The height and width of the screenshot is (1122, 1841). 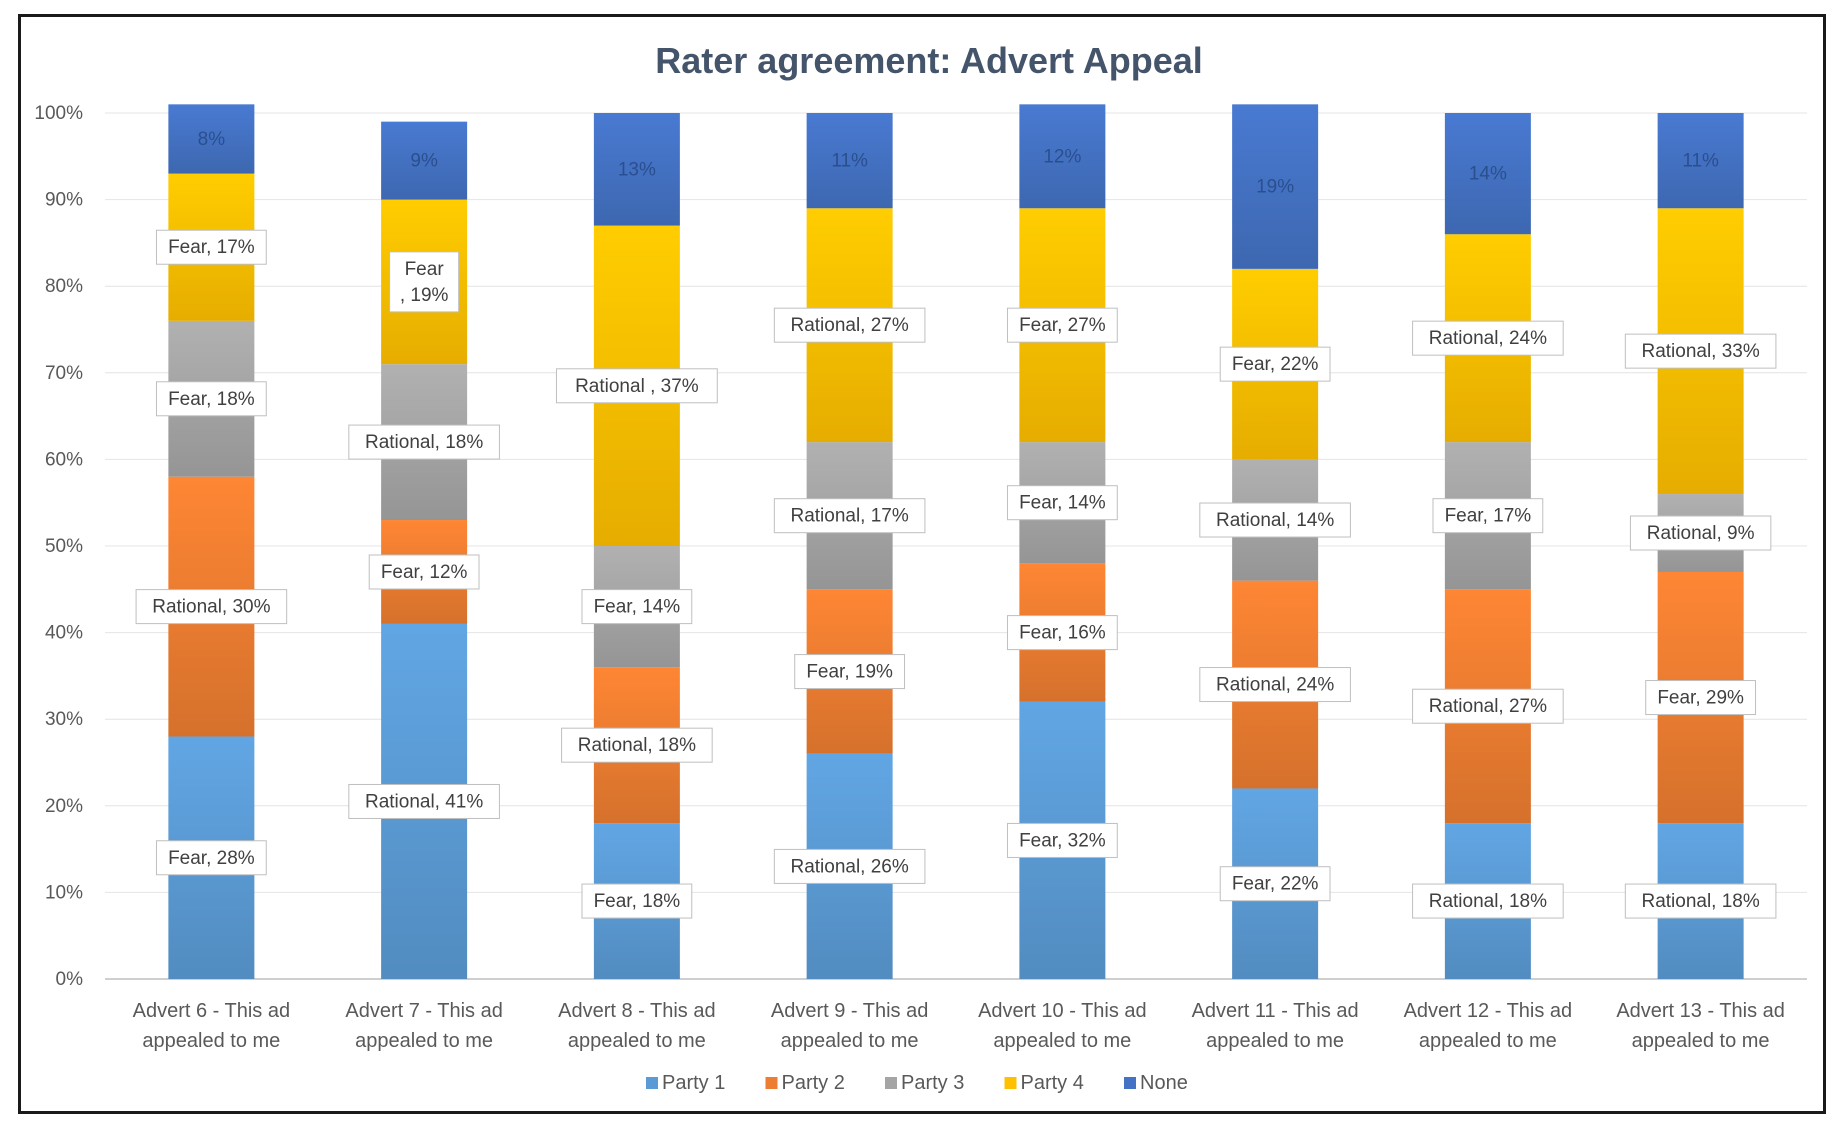 I want to click on data-label-group: Rational, 9%, so click(x=1700, y=533).